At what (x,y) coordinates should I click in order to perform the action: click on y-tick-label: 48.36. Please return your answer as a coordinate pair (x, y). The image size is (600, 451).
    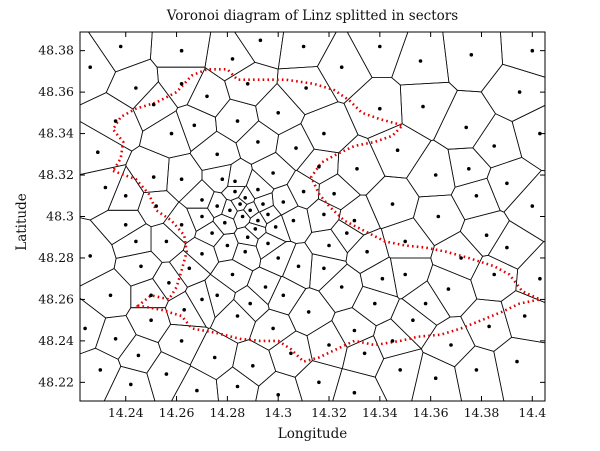
    Looking at the image, I should click on (56, 91).